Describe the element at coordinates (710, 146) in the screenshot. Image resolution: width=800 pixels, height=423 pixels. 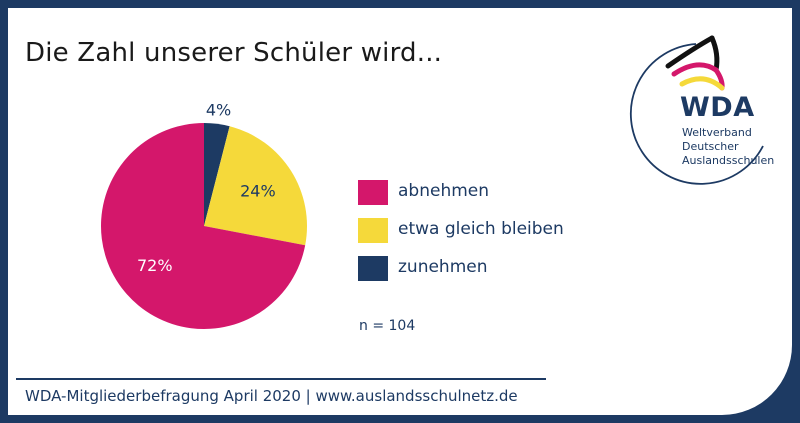
I see `logo-subtitle-line: Deutscher` at that location.